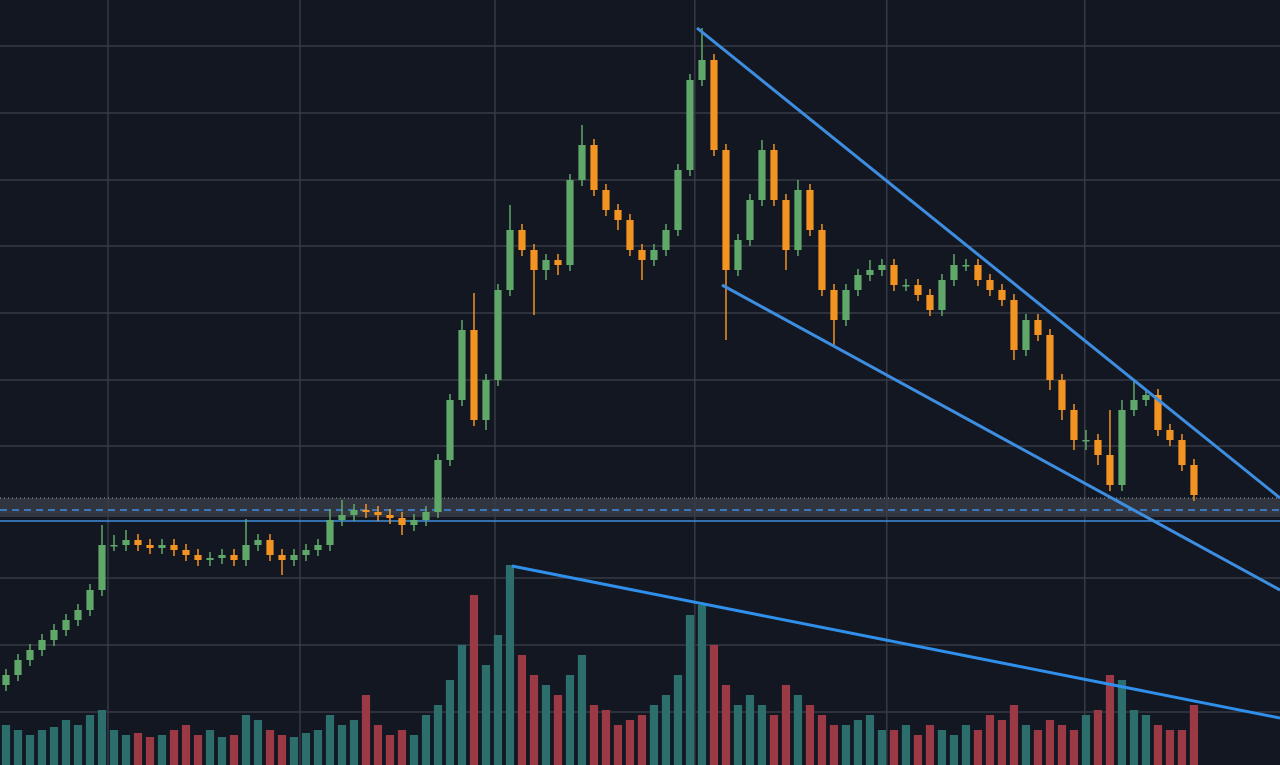 The height and width of the screenshot is (765, 1280). What do you see at coordinates (640, 507) in the screenshot?
I see `price-zone` at bounding box center [640, 507].